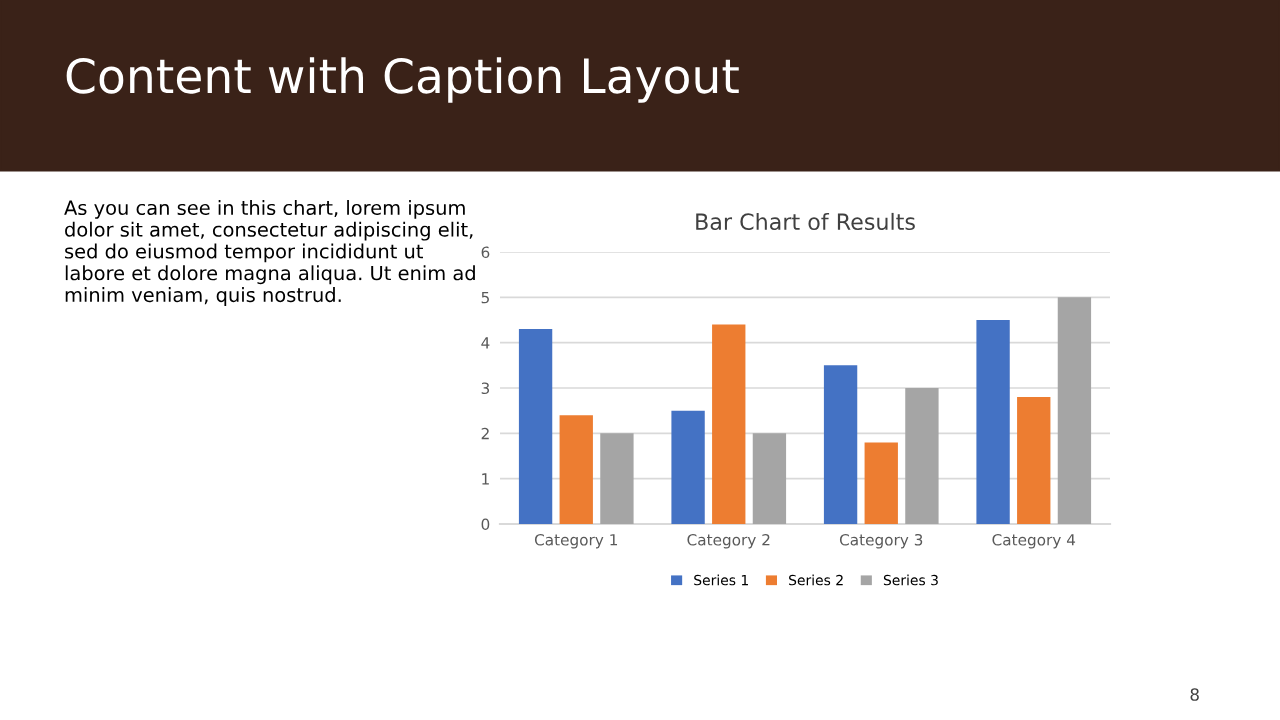  What do you see at coordinates (805, 221) in the screenshot?
I see `chart-title: Bar Chart of Results` at bounding box center [805, 221].